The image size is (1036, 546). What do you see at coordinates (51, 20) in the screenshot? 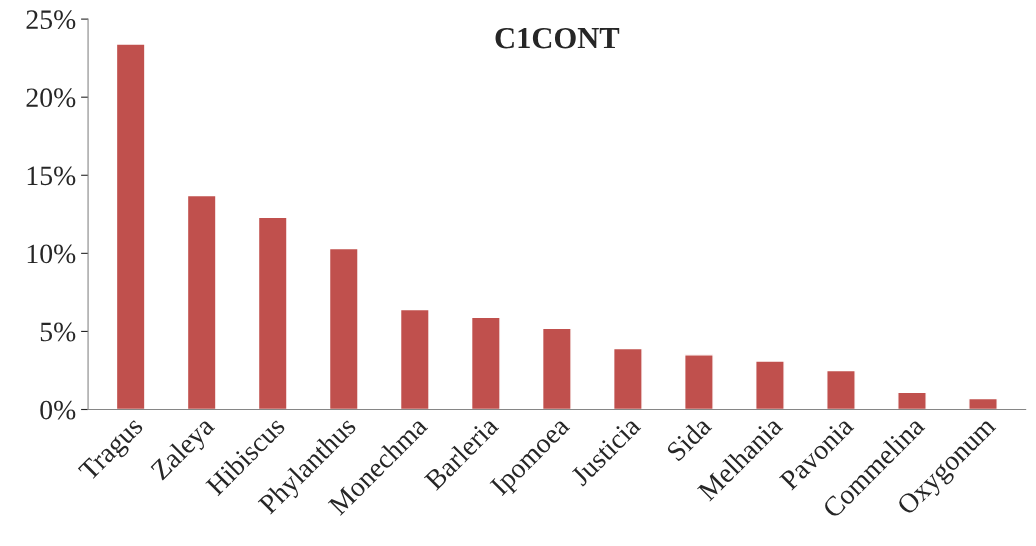
I see `y-tick-label: 25%` at bounding box center [51, 20].